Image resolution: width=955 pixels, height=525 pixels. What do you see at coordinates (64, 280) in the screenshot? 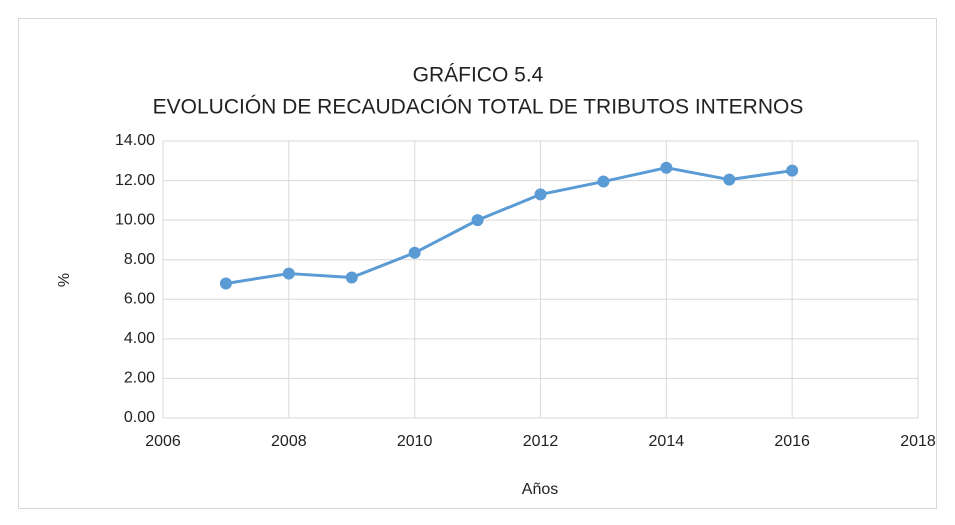
I see `y-axis-label: %` at bounding box center [64, 280].